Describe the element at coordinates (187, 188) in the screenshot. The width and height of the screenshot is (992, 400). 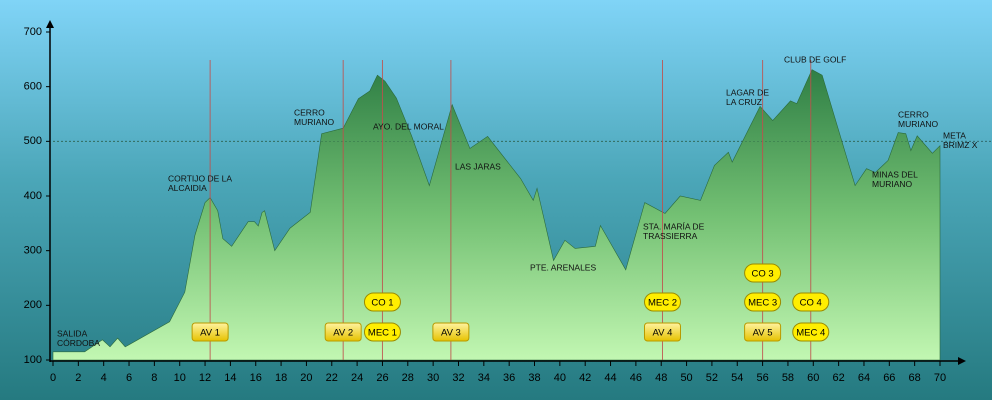
I see `place-label: ALCAIDIA` at that location.